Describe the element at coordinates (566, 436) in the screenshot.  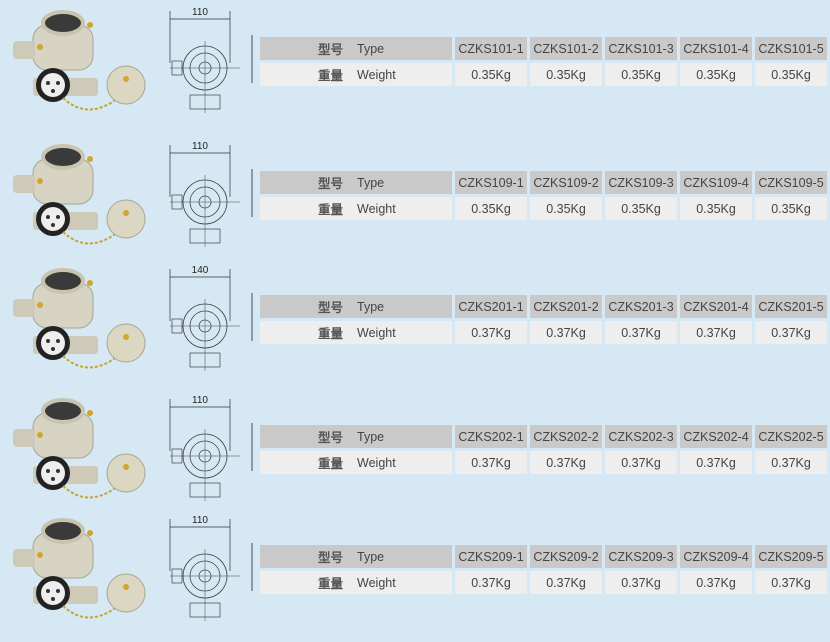
I see `type-cell: CZKS202-2` at that location.